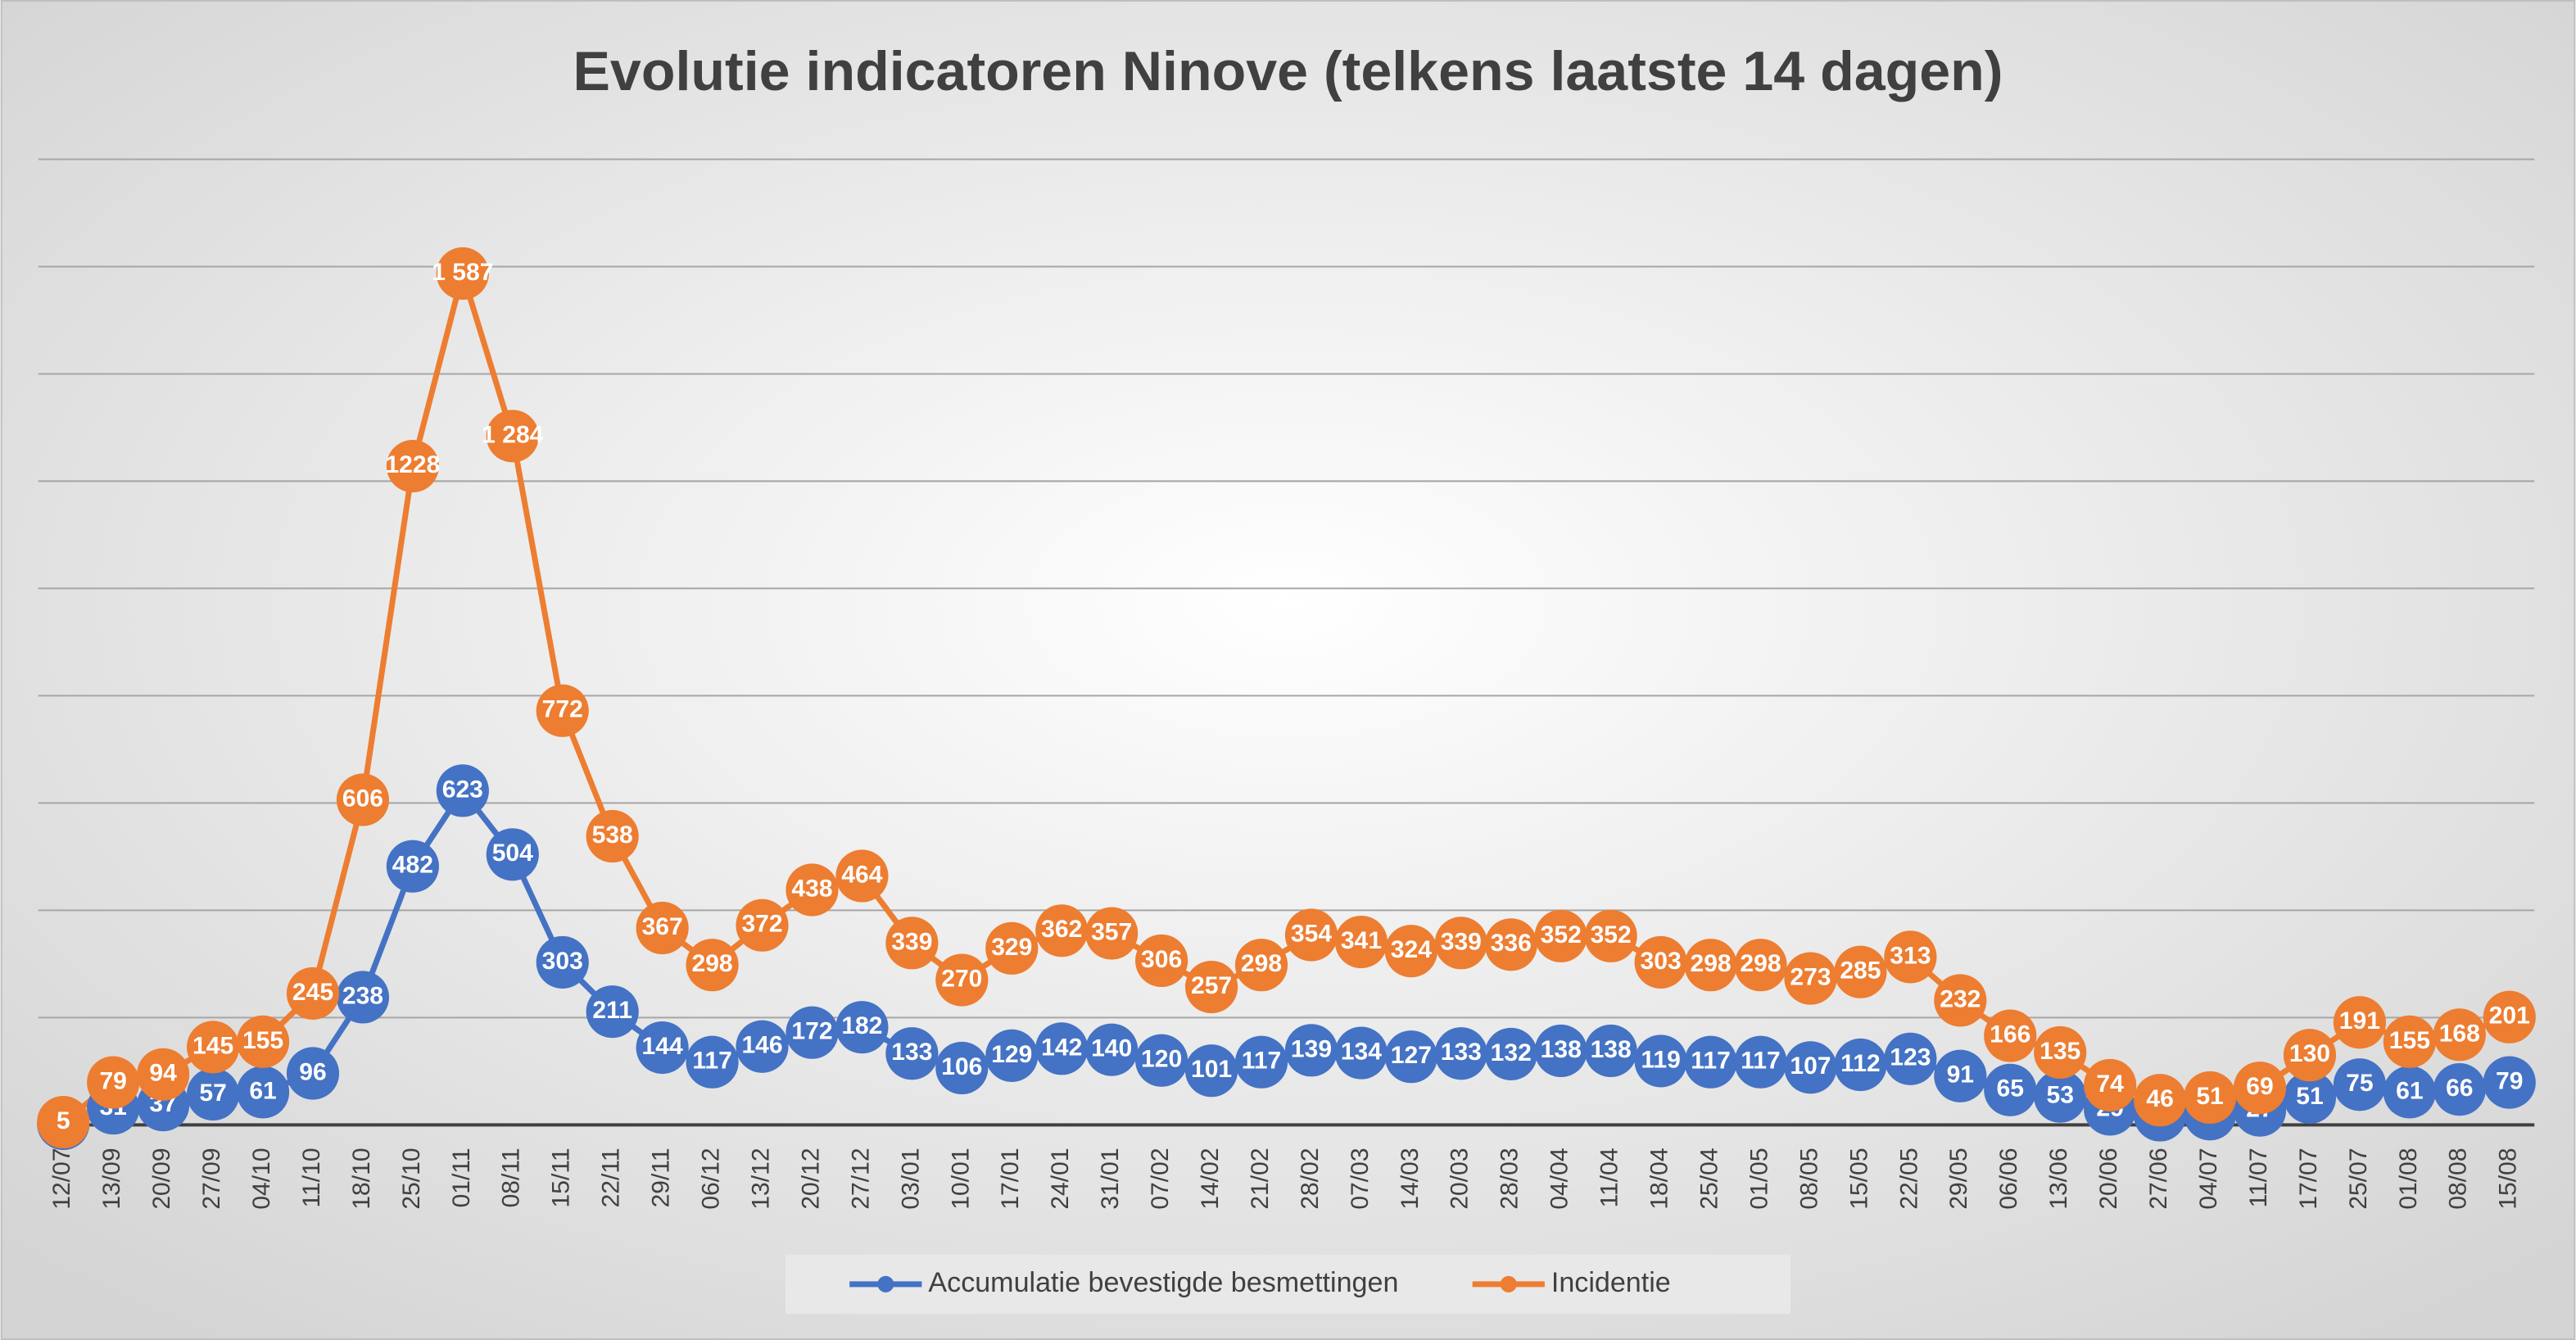  What do you see at coordinates (2308, 1179) in the screenshot?
I see `x-tick-label: 17/07` at bounding box center [2308, 1179].